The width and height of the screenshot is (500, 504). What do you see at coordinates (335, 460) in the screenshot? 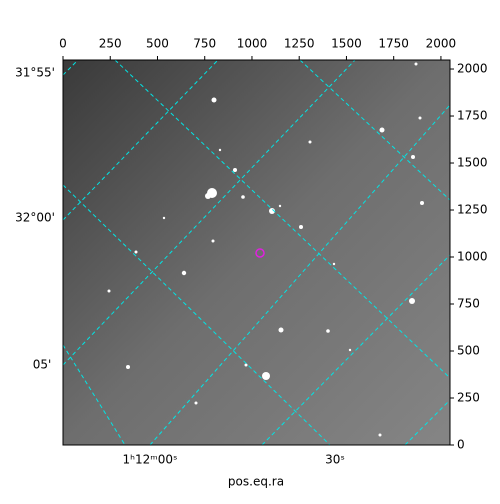
I see `ra-label: 30ˢ` at bounding box center [335, 460].